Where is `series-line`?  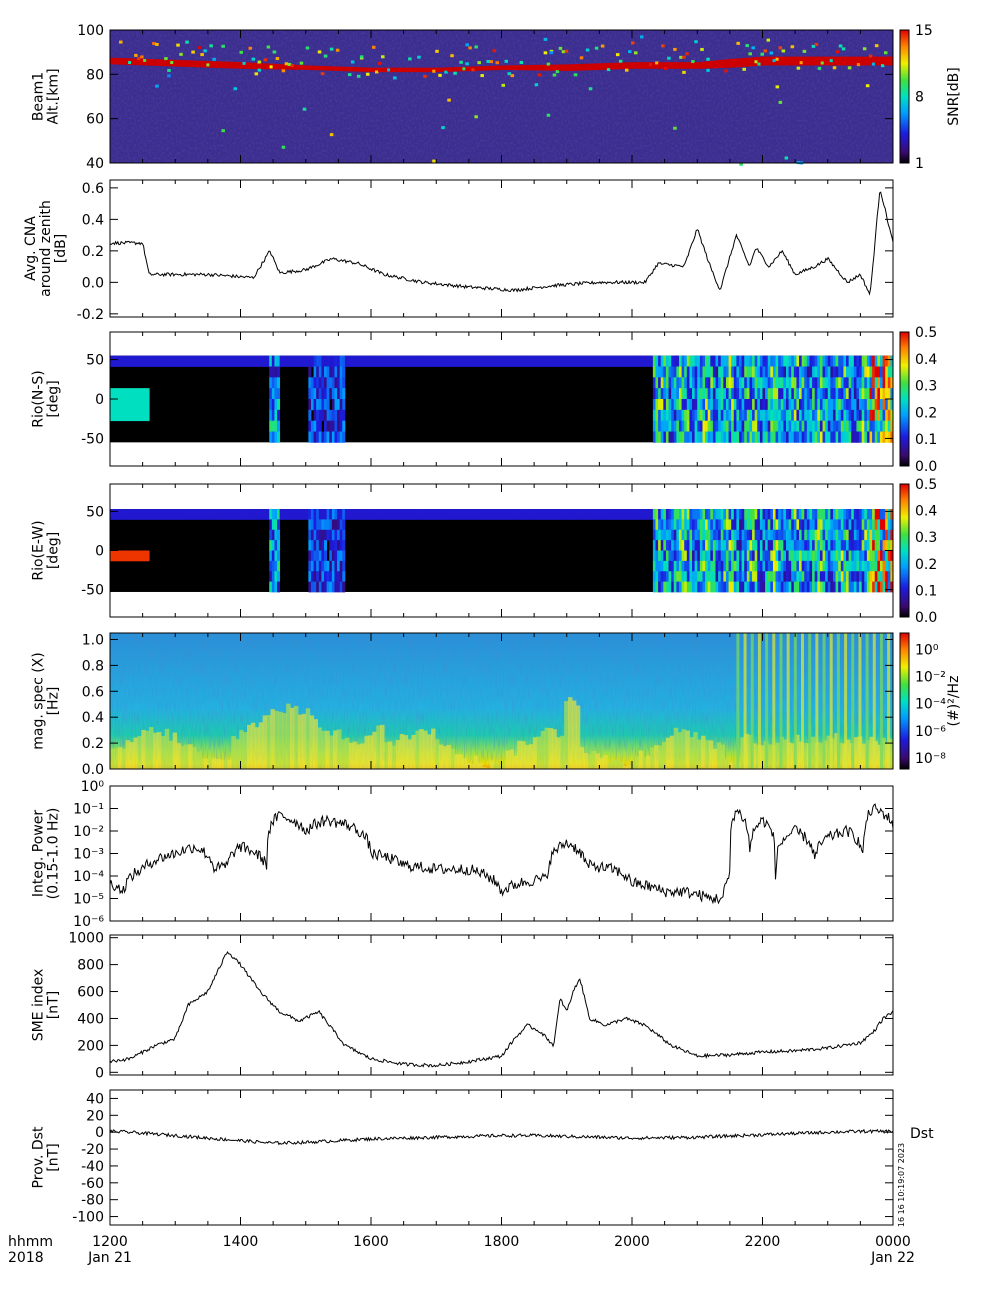 series-line is located at coordinates (501, 1137).